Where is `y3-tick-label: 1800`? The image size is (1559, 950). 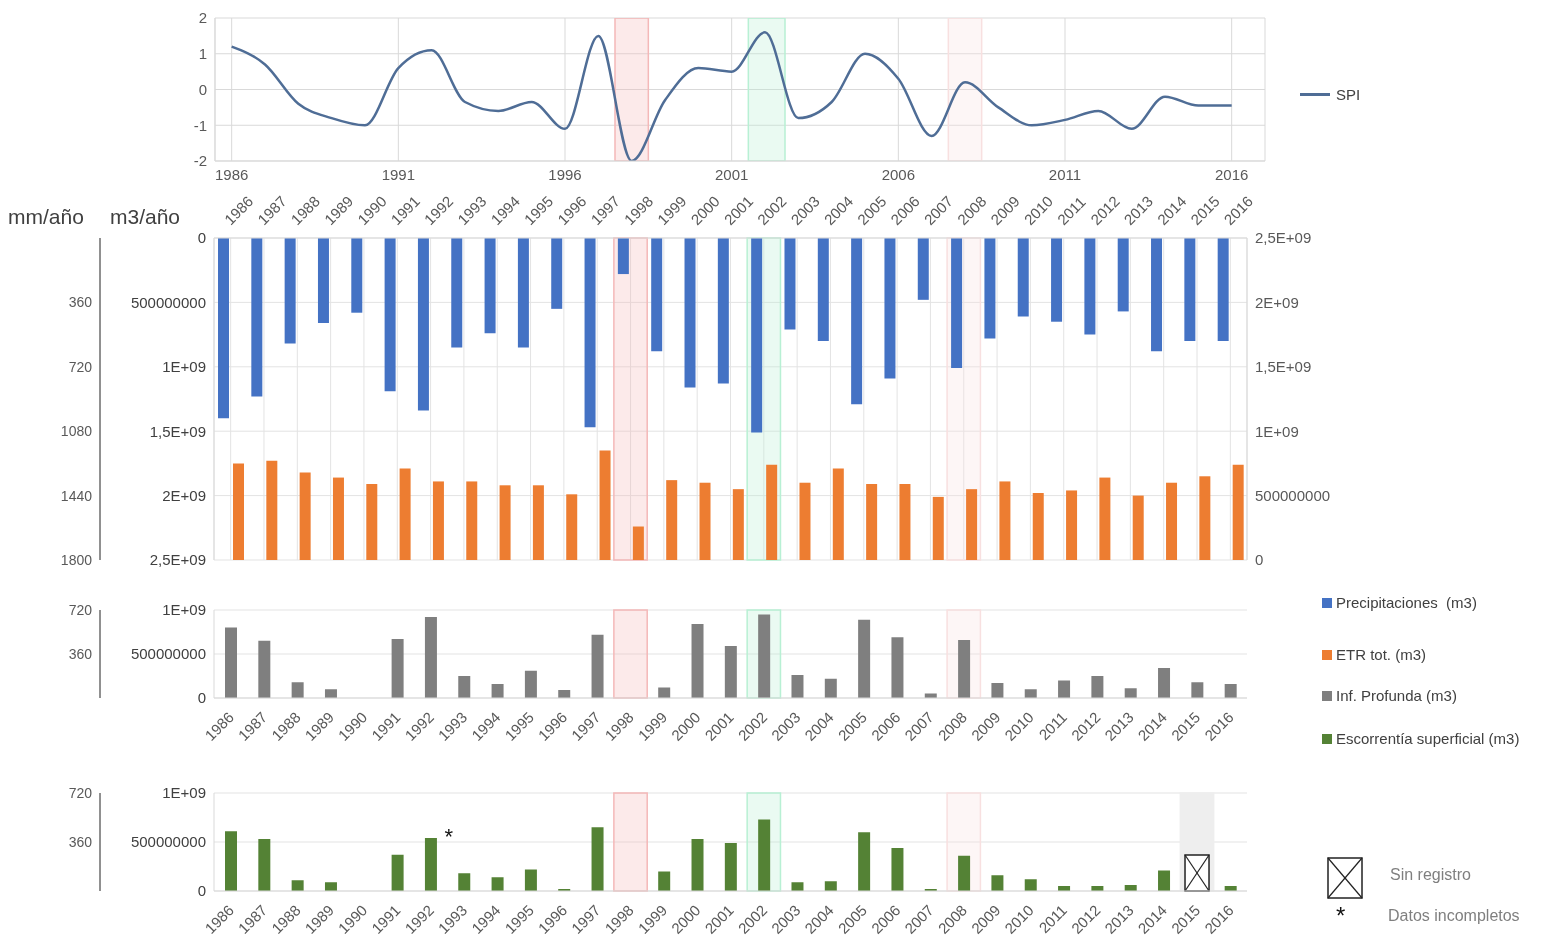
y3-tick-label: 1800 is located at coordinates (76, 559).